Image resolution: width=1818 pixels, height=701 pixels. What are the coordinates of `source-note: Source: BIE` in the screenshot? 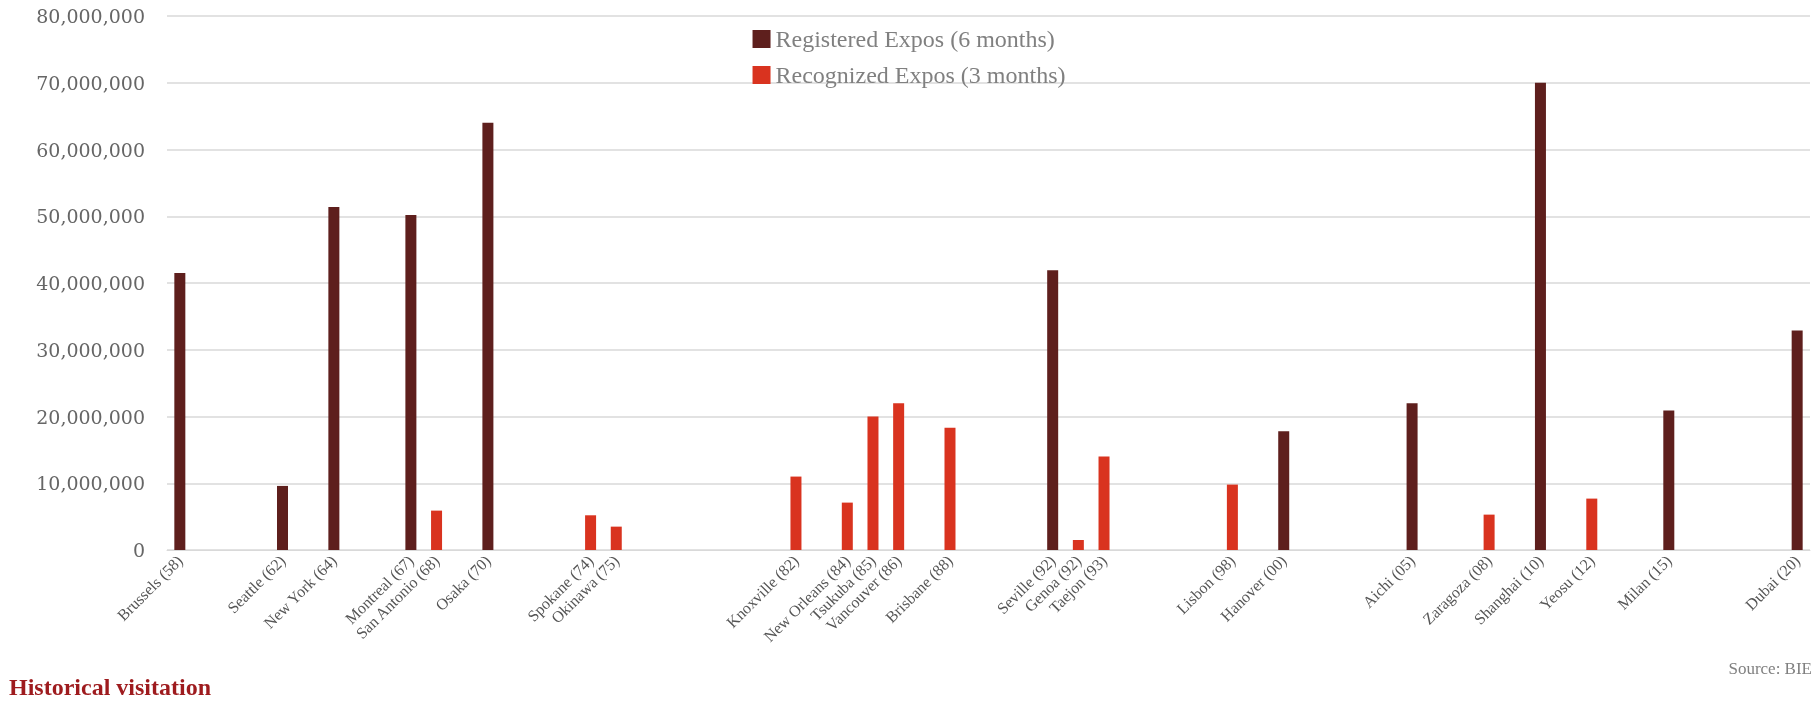 It's located at (1770, 668).